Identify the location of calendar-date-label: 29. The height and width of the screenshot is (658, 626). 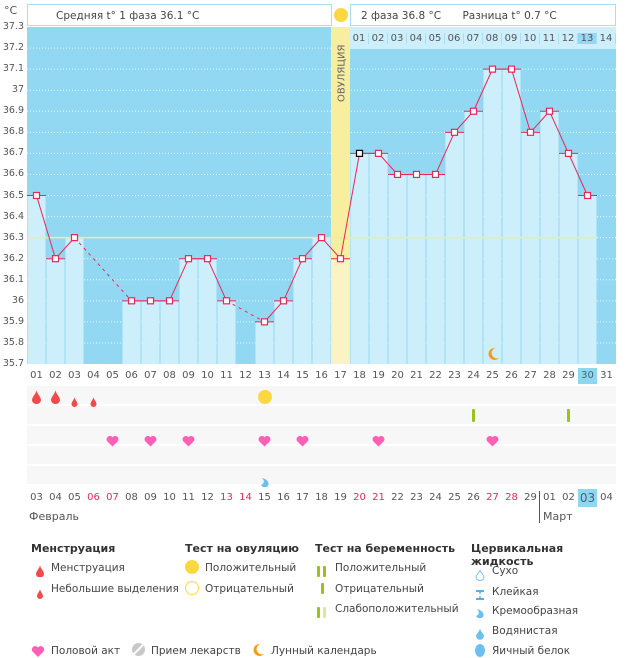
(530, 497).